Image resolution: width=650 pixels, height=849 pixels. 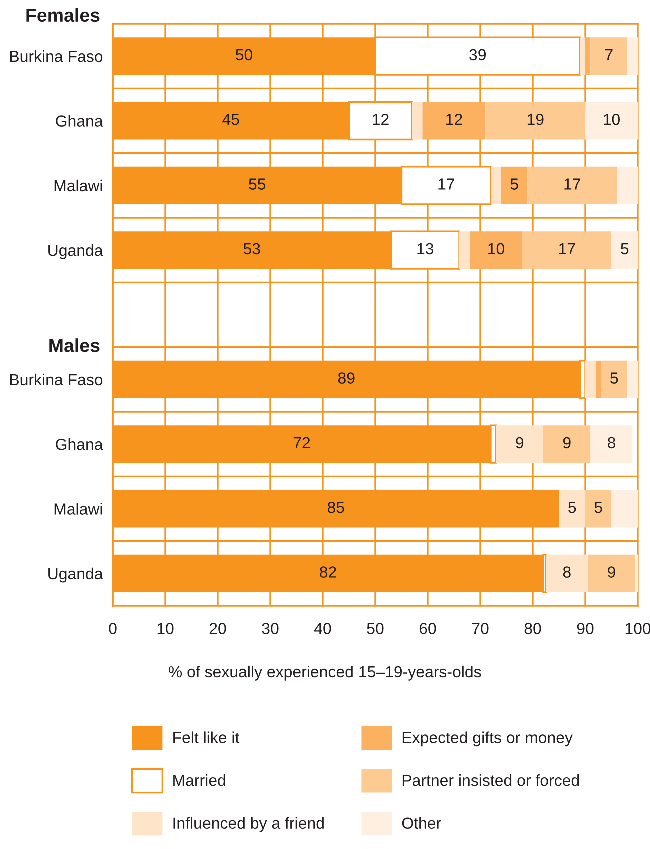 I want to click on data-label: 85, so click(x=336, y=508).